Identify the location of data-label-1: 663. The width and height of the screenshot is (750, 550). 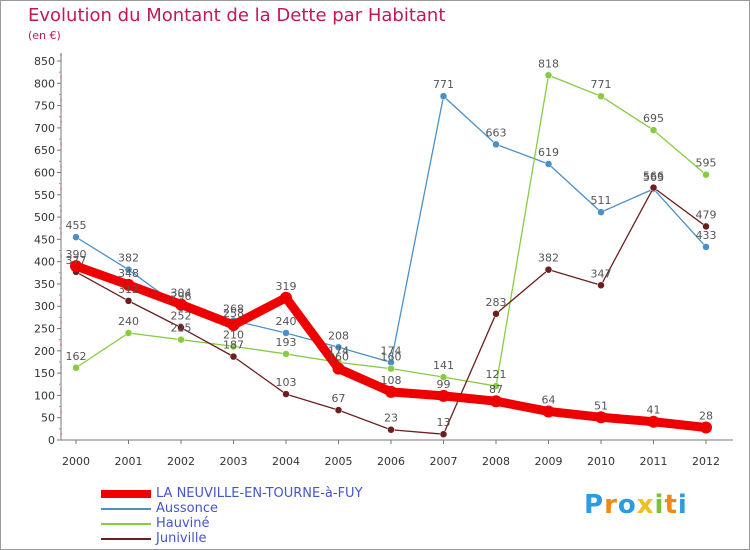
(496, 132).